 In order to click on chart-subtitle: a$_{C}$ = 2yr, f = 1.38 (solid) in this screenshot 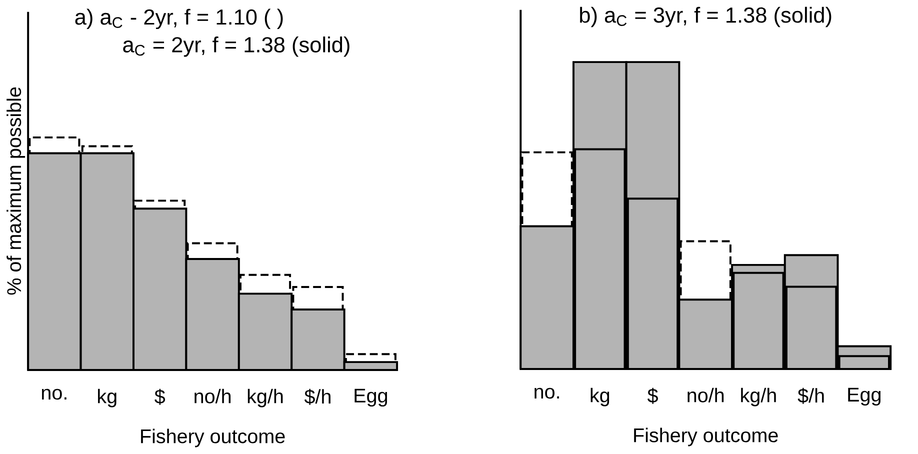, I will do `click(236, 46)`.